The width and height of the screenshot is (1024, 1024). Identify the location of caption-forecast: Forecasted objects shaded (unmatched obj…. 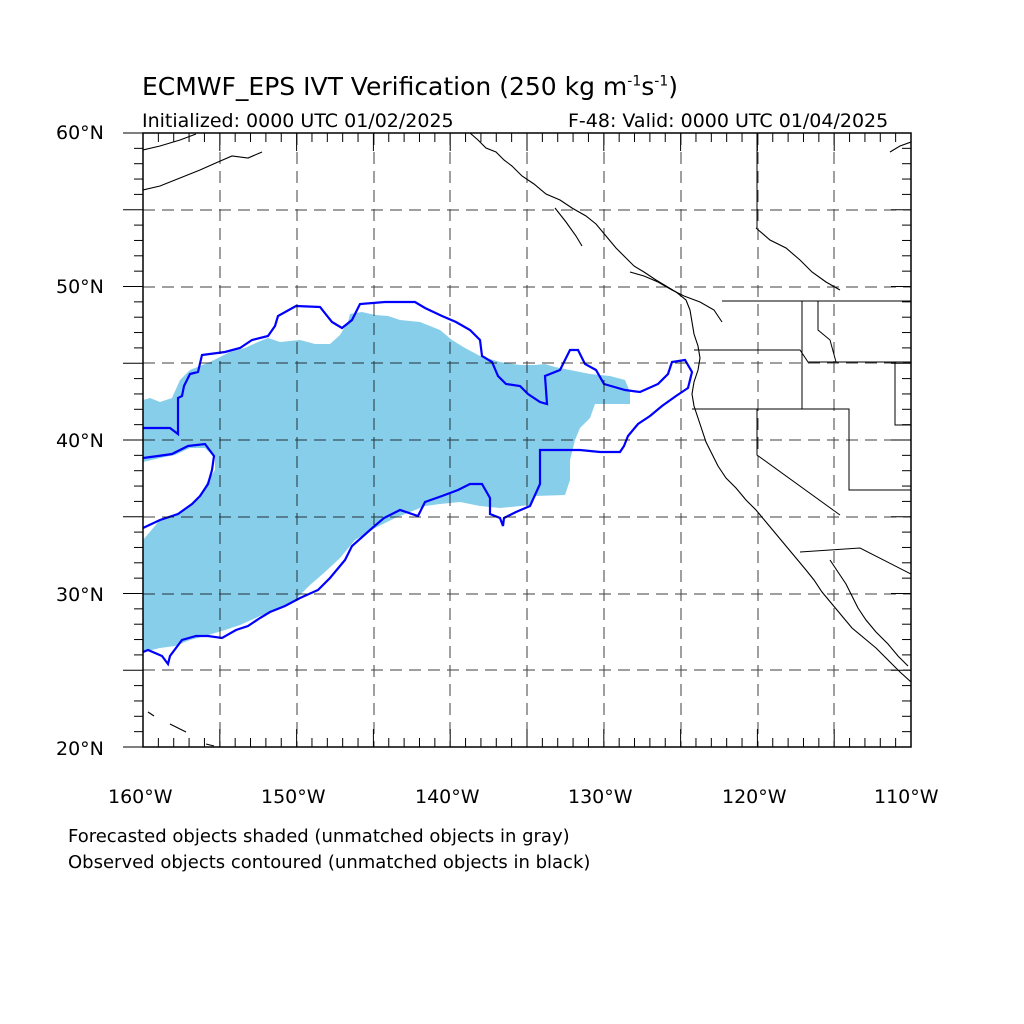
(319, 836).